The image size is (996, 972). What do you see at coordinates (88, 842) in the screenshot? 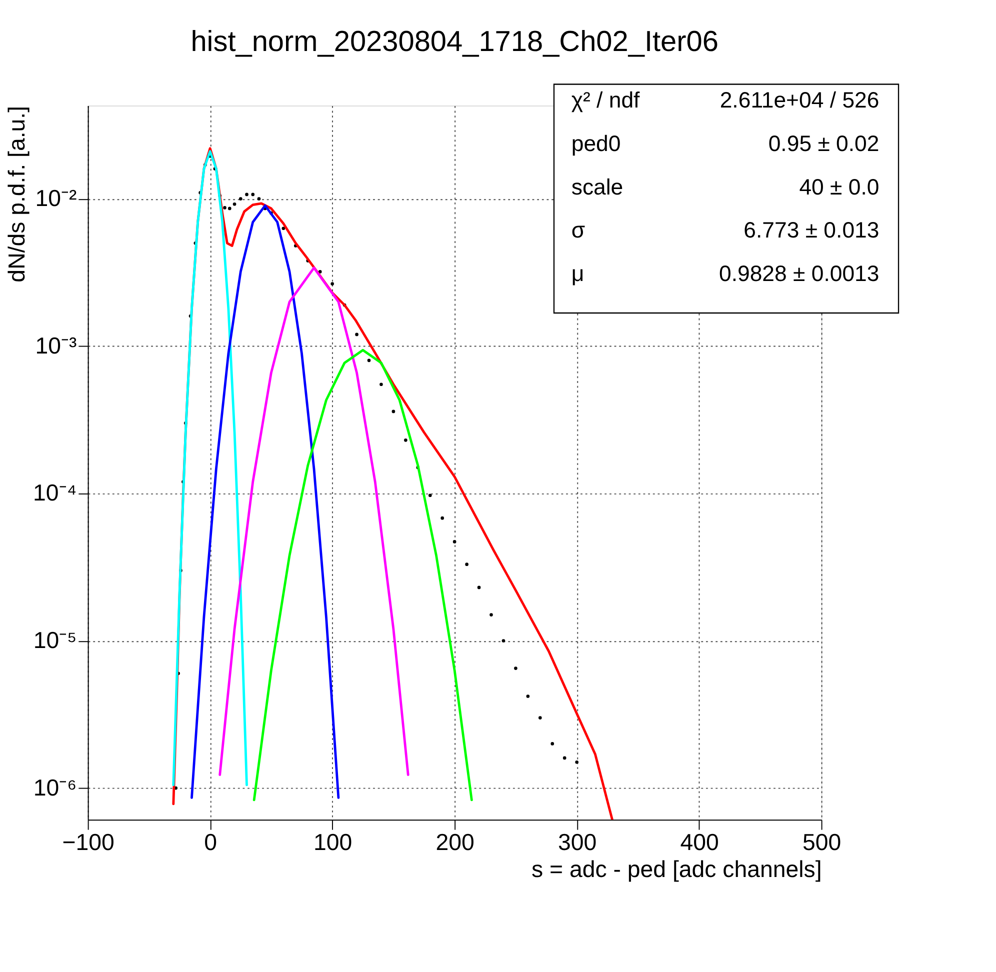
I see `x-tick-label: −100` at bounding box center [88, 842].